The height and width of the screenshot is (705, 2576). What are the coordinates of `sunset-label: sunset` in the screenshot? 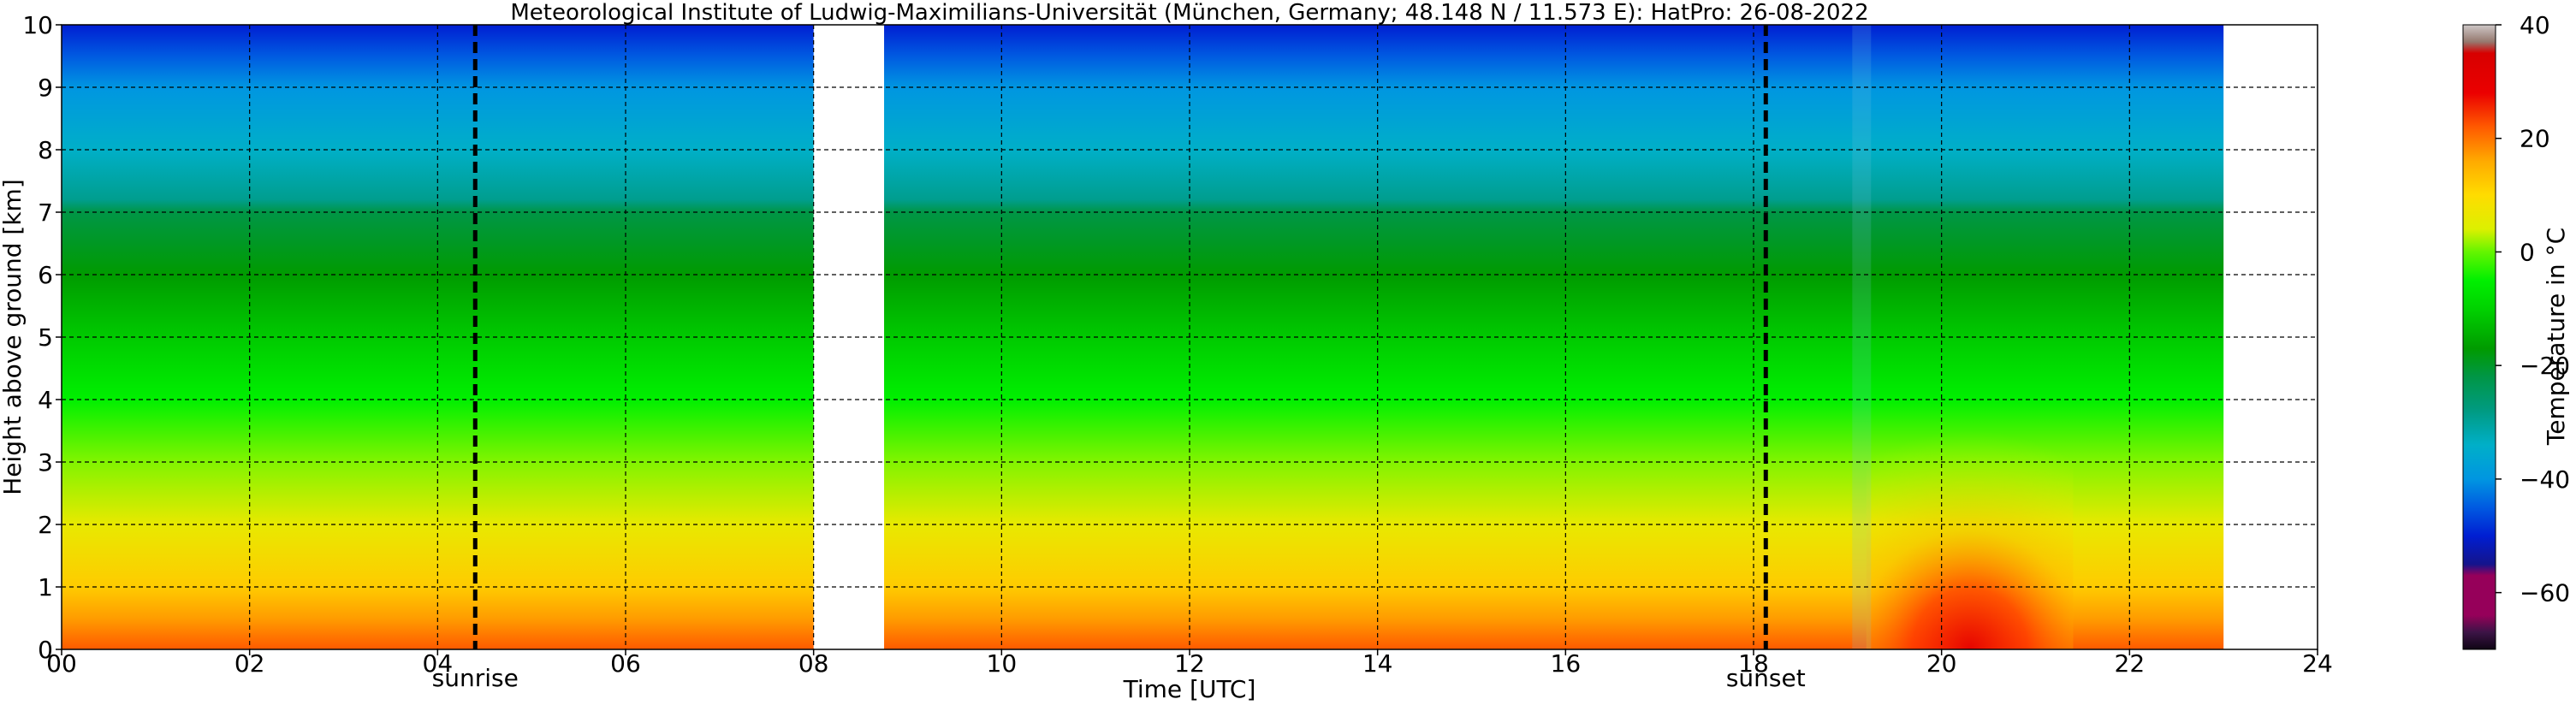 It's located at (1766, 678).